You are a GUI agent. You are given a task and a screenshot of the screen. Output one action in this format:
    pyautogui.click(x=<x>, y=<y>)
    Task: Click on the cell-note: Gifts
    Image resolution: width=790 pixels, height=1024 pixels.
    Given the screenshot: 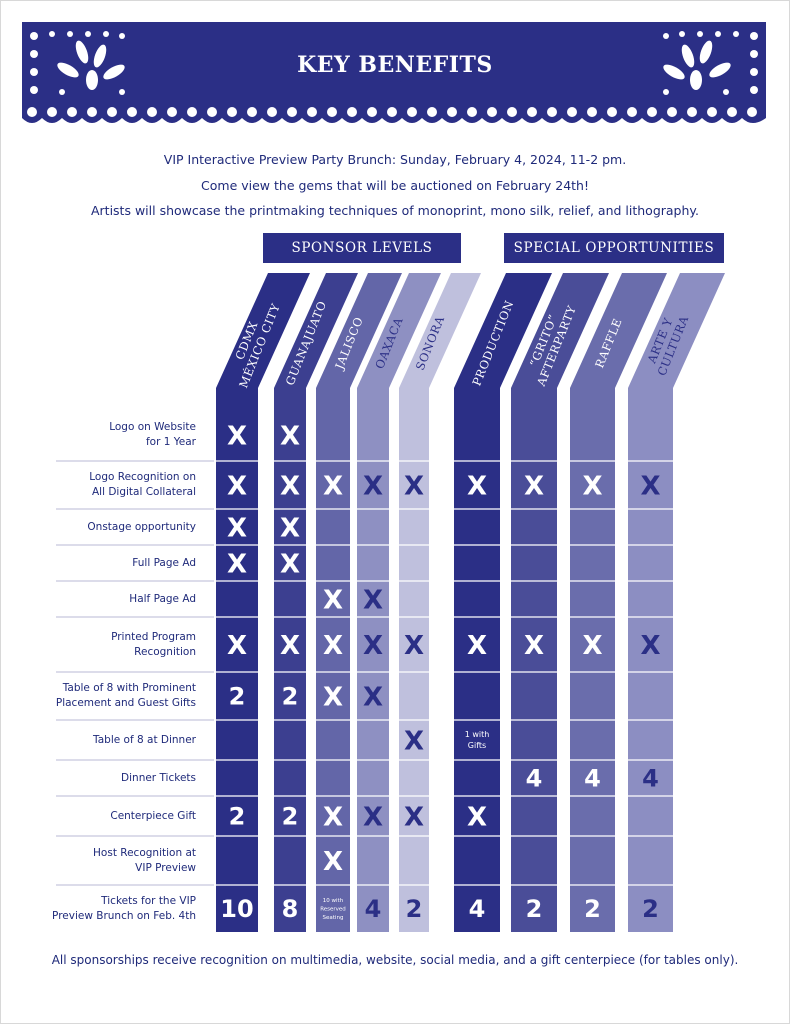 What is the action you would take?
    pyautogui.click(x=477, y=745)
    